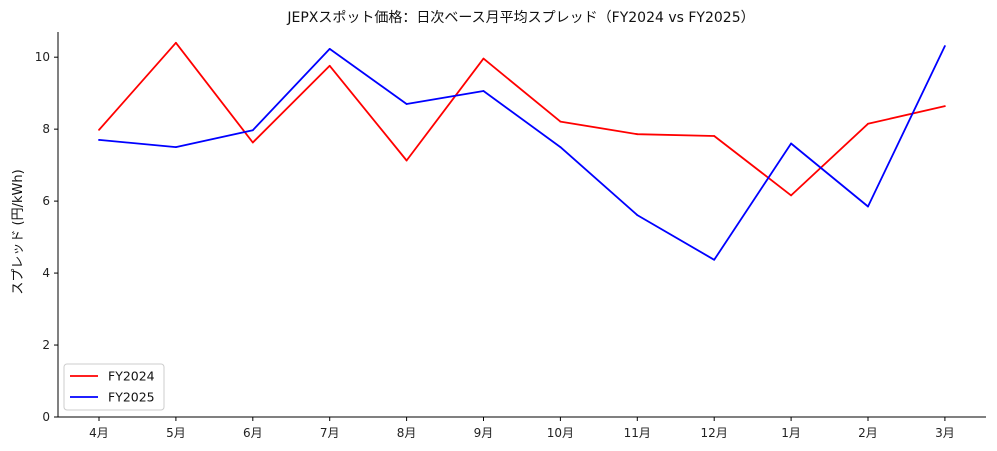  I want to click on y-tick-label: 8, so click(46, 129).